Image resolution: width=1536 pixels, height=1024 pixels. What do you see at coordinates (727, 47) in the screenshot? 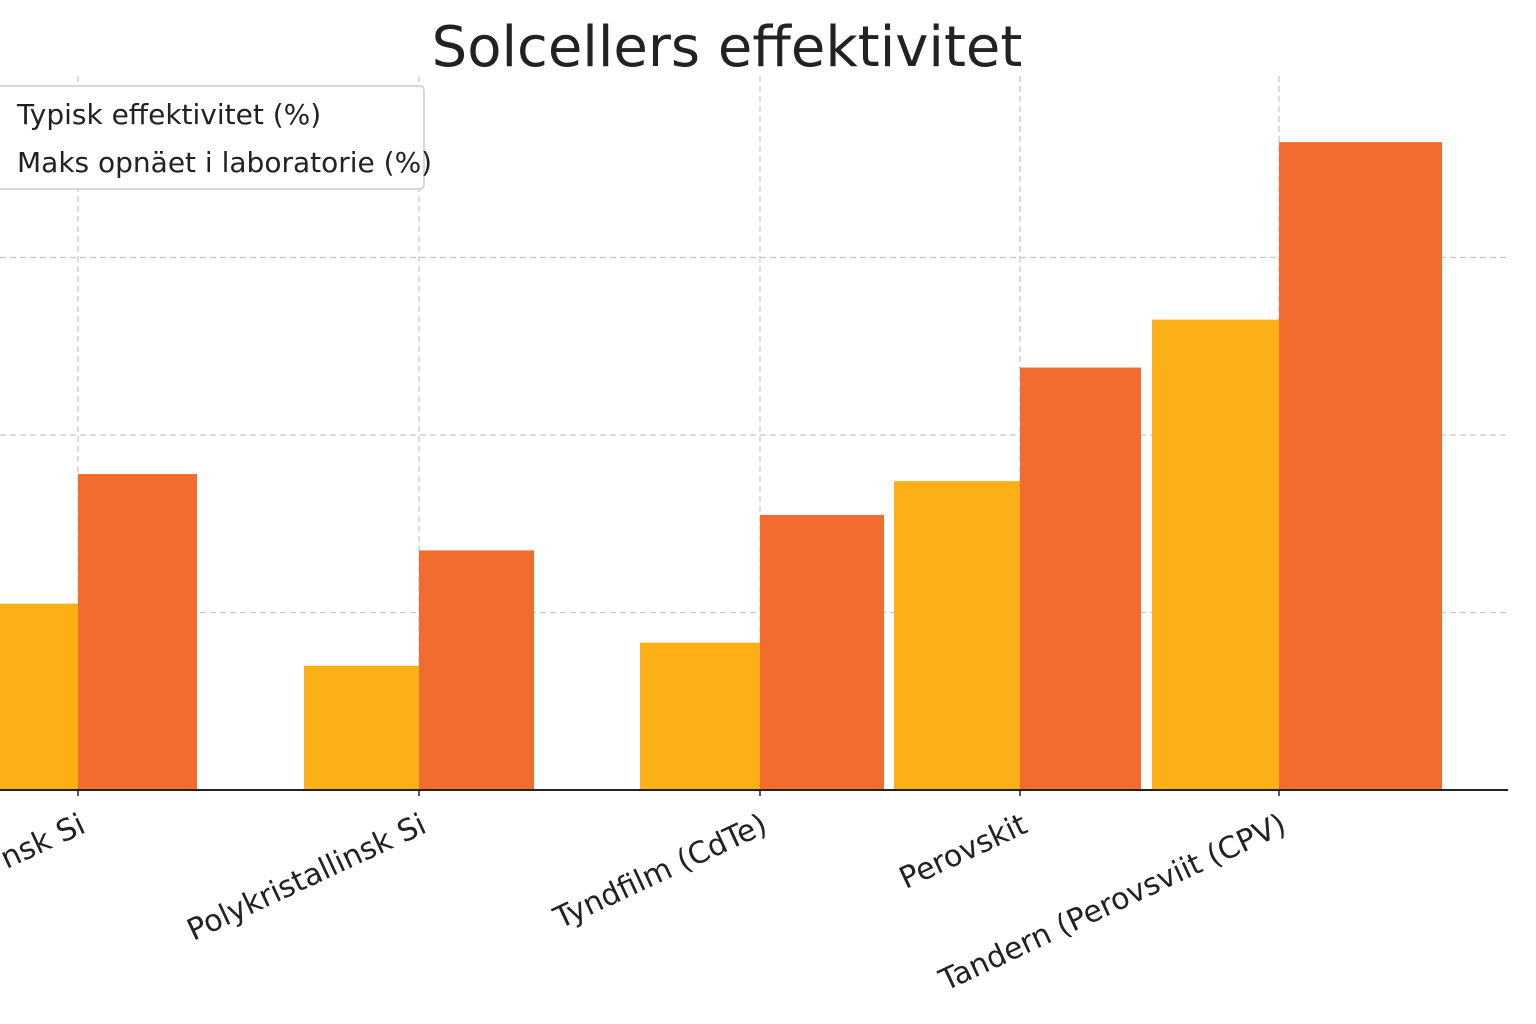
I see `chart-title: Solcellers effektivitet` at bounding box center [727, 47].